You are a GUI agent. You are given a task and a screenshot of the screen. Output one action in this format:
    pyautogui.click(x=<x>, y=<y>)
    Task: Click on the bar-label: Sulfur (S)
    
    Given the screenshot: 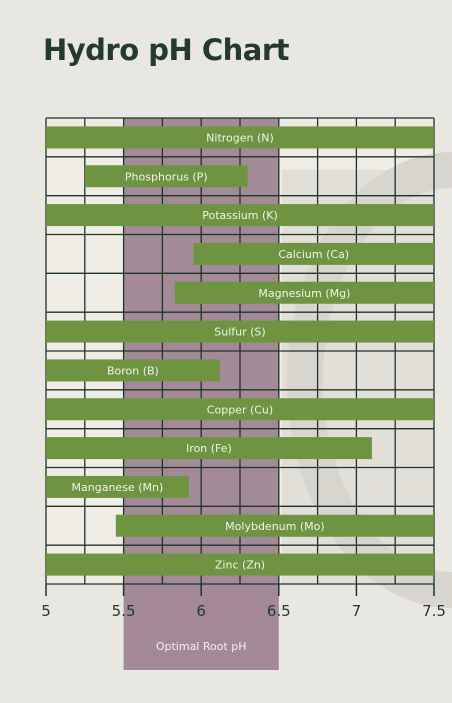 What is the action you would take?
    pyautogui.click(x=239, y=332)
    